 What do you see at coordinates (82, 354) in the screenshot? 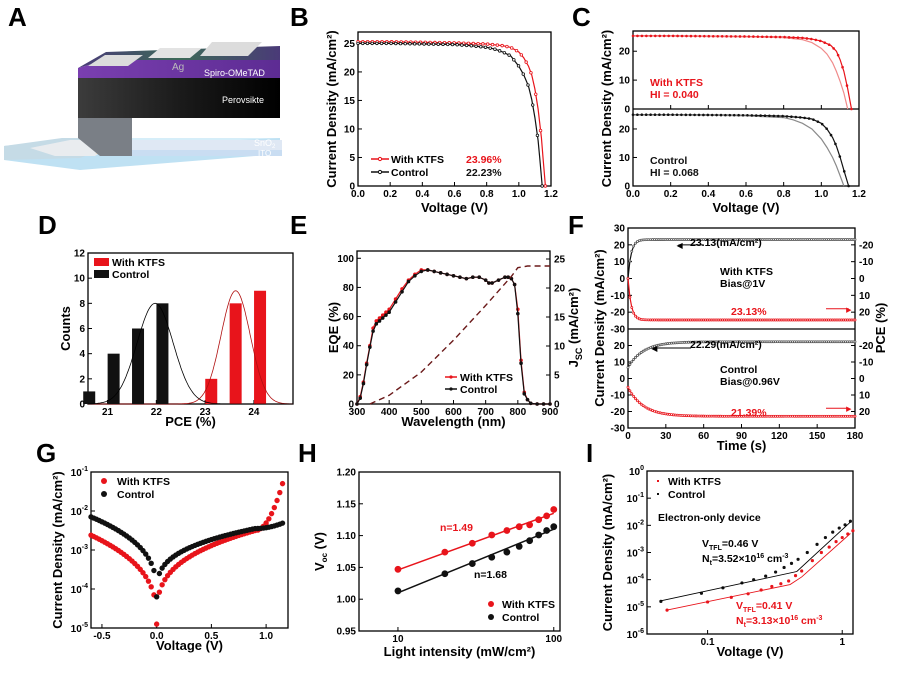
I see `y-tick-label: 4` at bounding box center [82, 354].